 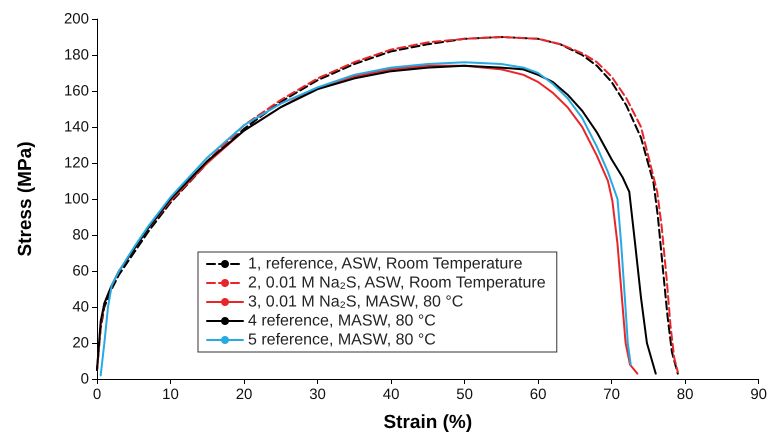 What do you see at coordinates (76, 163) in the screenshot?
I see `y-tick-label: 120` at bounding box center [76, 163].